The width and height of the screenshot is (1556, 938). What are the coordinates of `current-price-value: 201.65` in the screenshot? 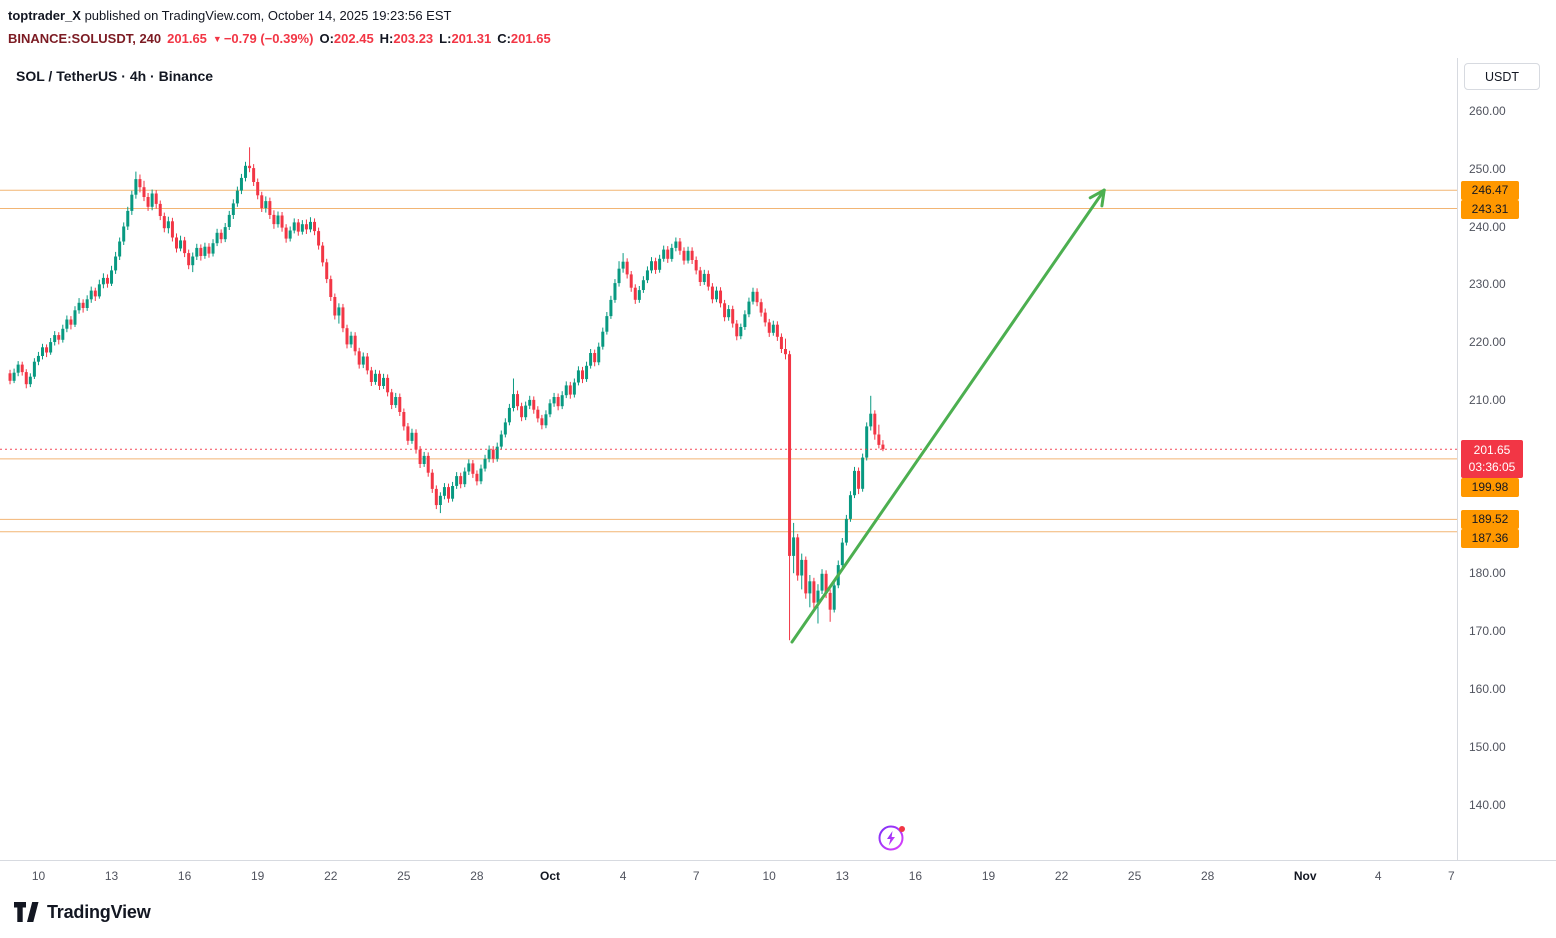 It's located at (1492, 450).